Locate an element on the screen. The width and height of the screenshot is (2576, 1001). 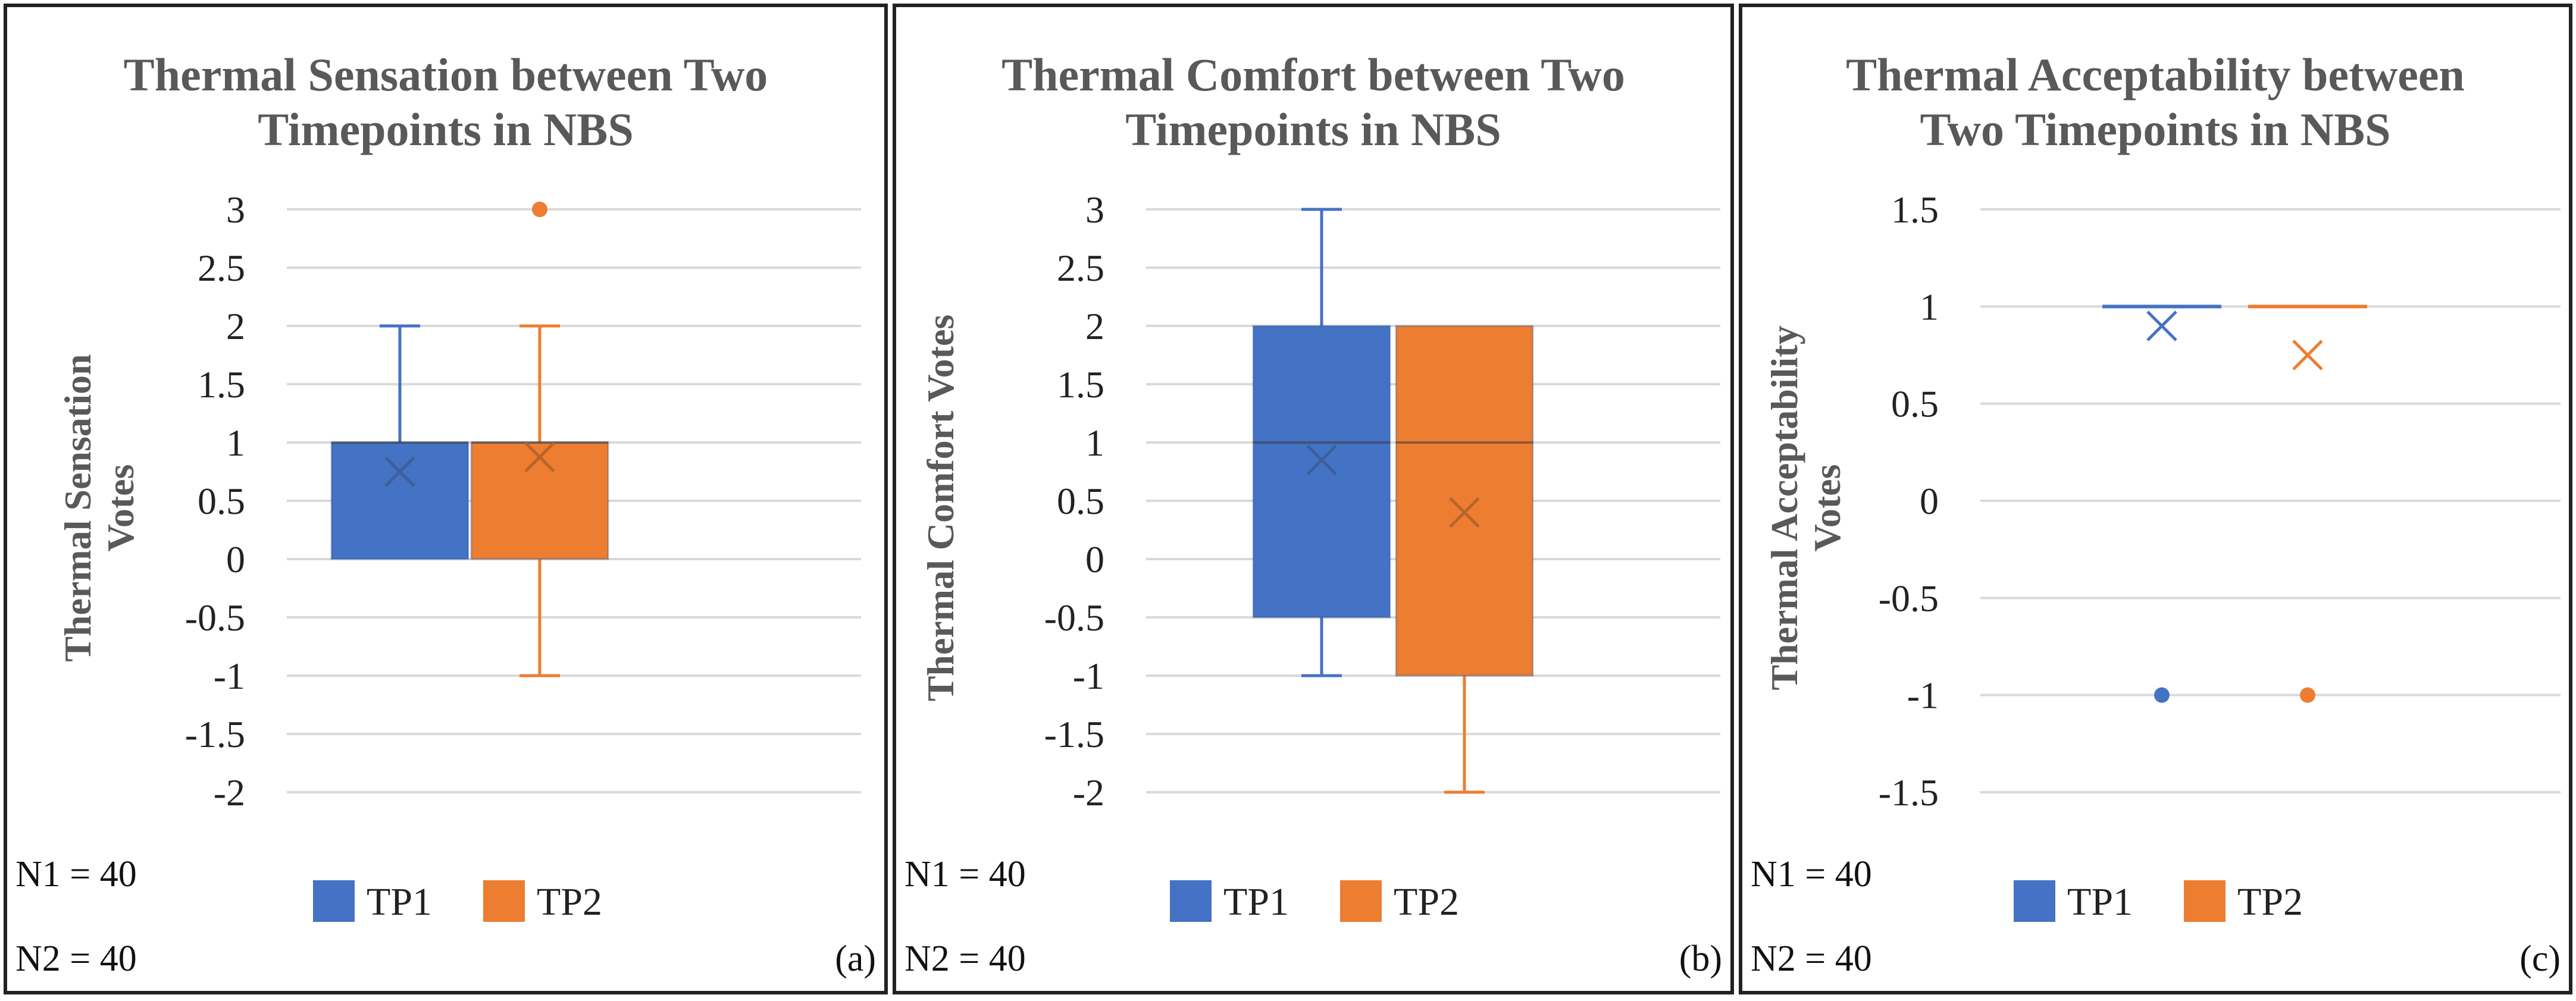
chart-title-line-1: Thermal Sensation between Two is located at coordinates (446, 75).